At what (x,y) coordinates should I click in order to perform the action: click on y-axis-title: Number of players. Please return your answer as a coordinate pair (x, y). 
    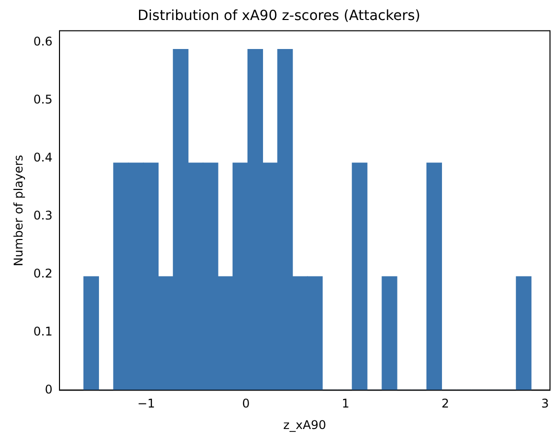
    Looking at the image, I should click on (18, 210).